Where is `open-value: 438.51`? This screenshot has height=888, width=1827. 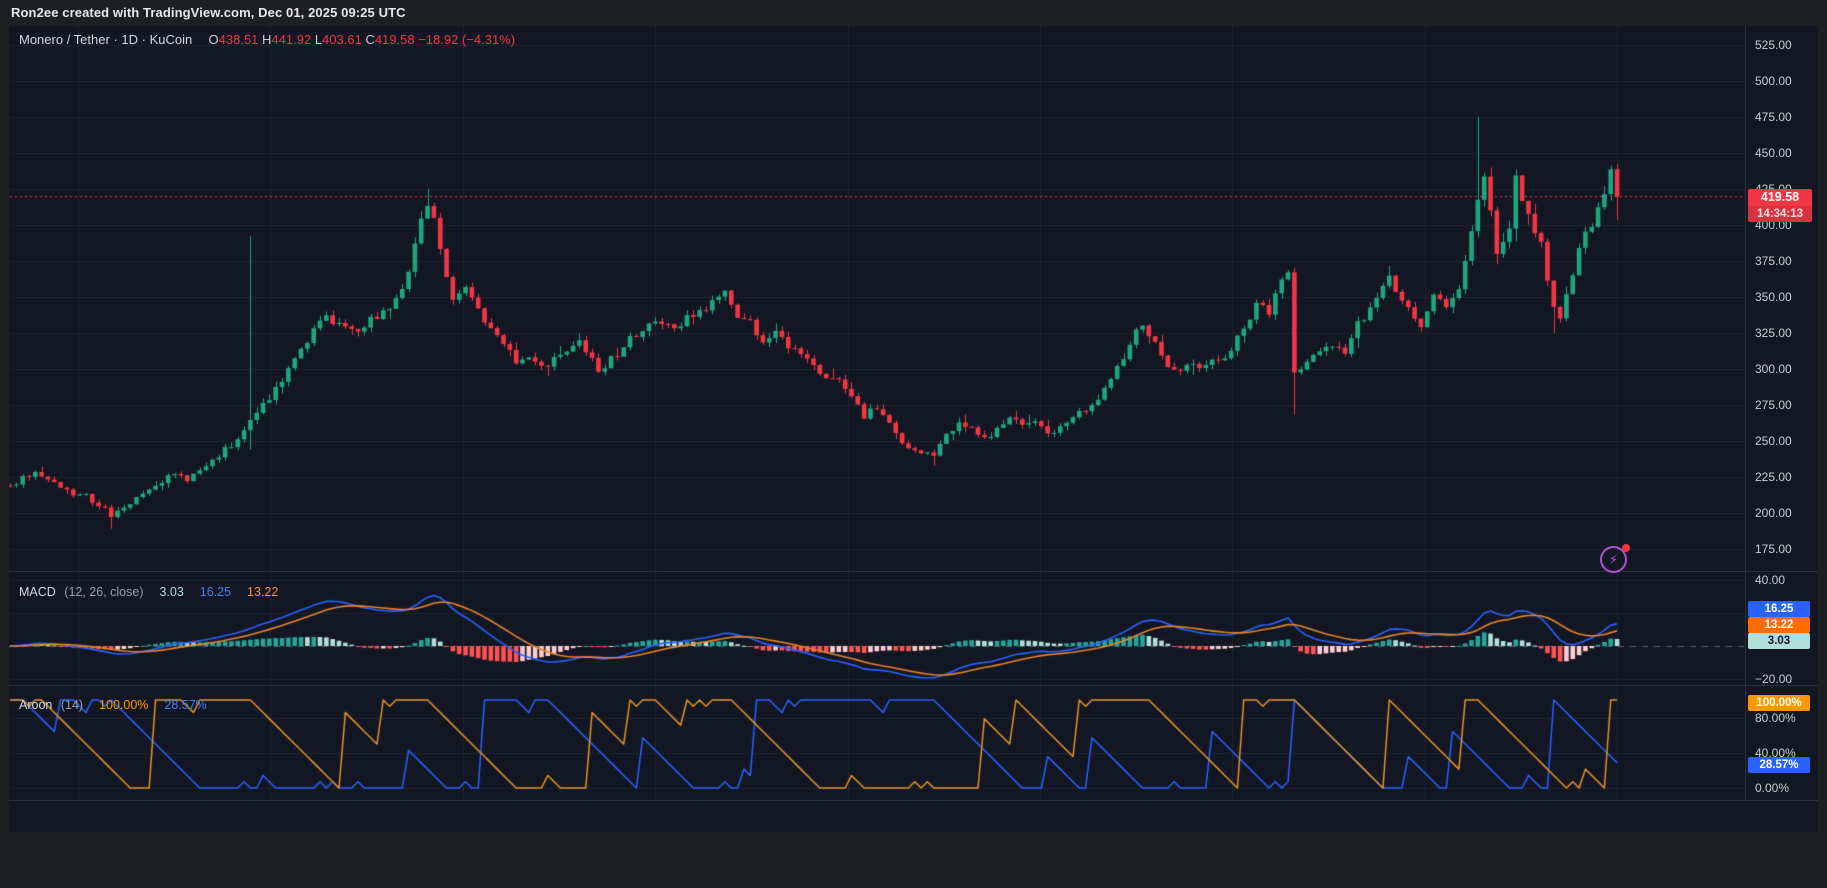
open-value: 438.51 is located at coordinates (238, 39).